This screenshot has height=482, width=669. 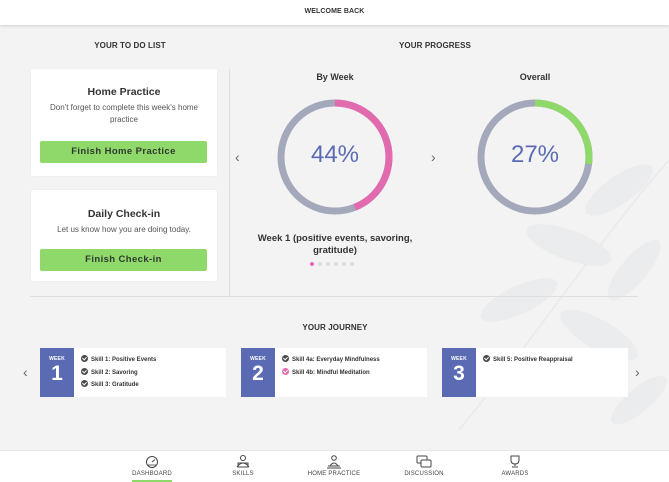 What do you see at coordinates (130, 45) in the screenshot?
I see `todo-section-title: YOUR TO DO LIST` at bounding box center [130, 45].